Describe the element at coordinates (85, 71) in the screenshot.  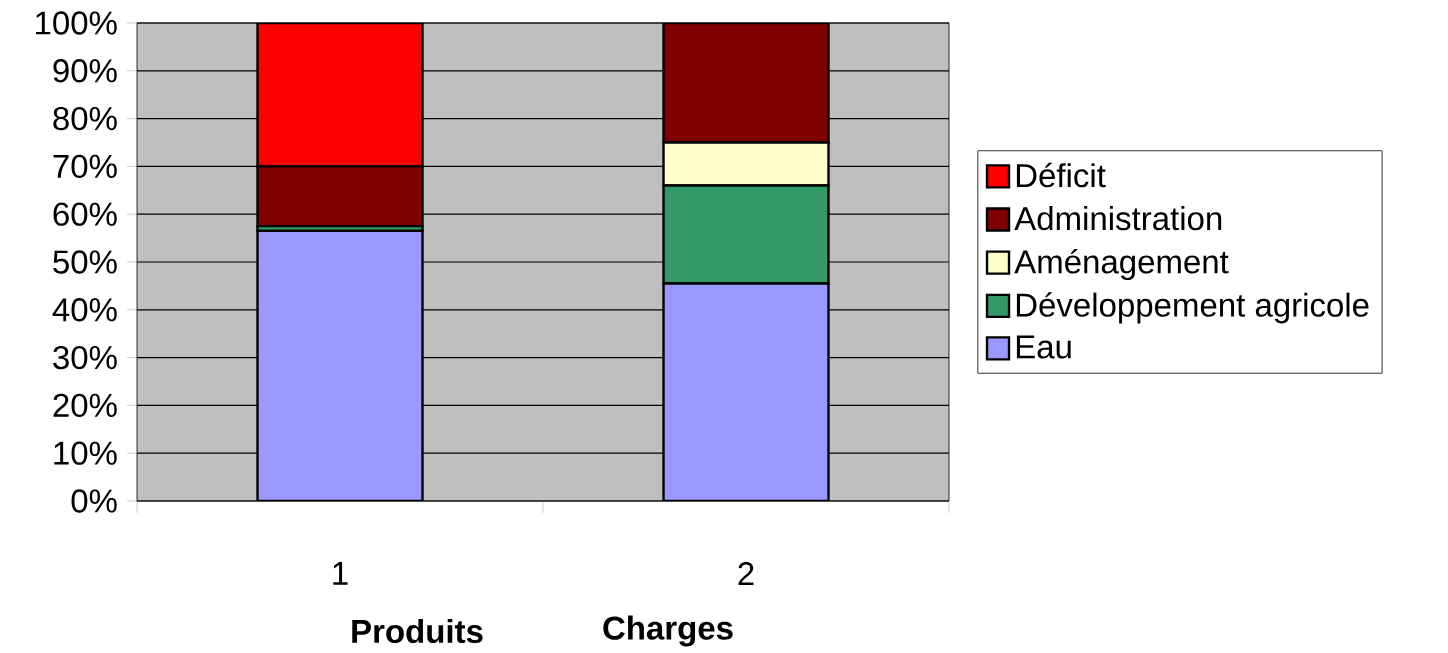
I see `y-tick-label: 90%` at that location.